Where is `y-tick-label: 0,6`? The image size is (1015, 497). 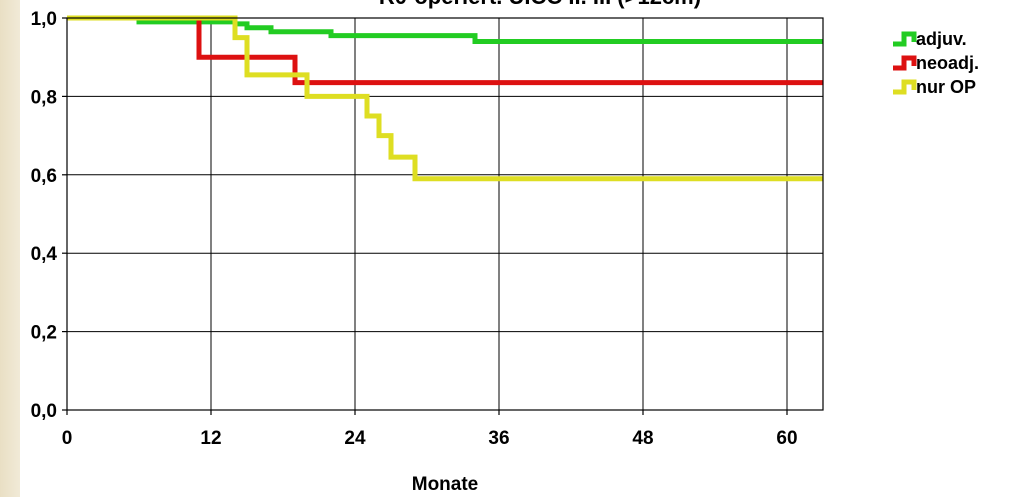
y-tick-label: 0,6 is located at coordinates (44, 176).